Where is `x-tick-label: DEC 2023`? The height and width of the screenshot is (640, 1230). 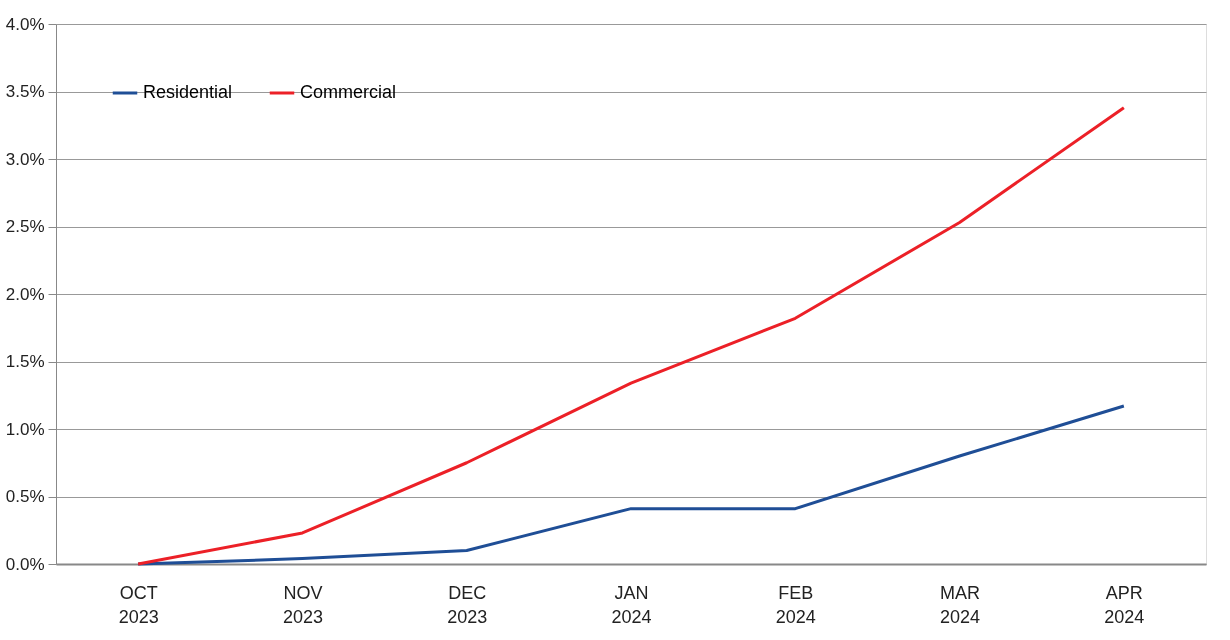
x-tick-label: DEC 2023 is located at coordinates (467, 604).